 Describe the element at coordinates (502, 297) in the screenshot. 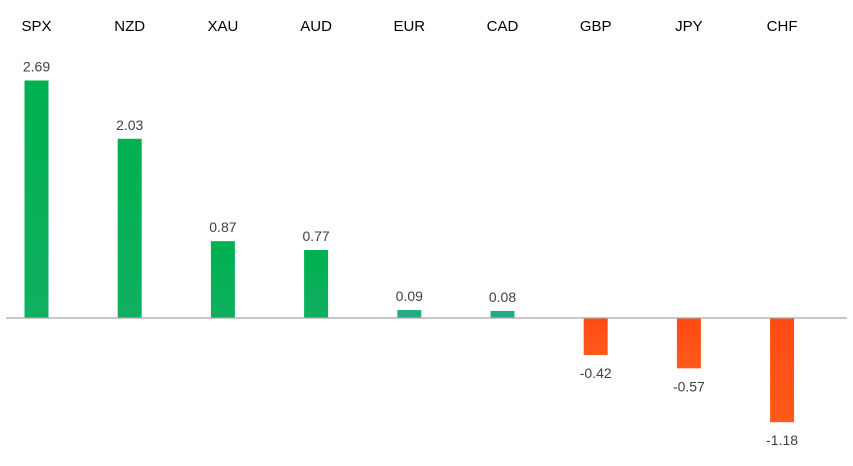

I see `data-label-cad: 0.08` at that location.